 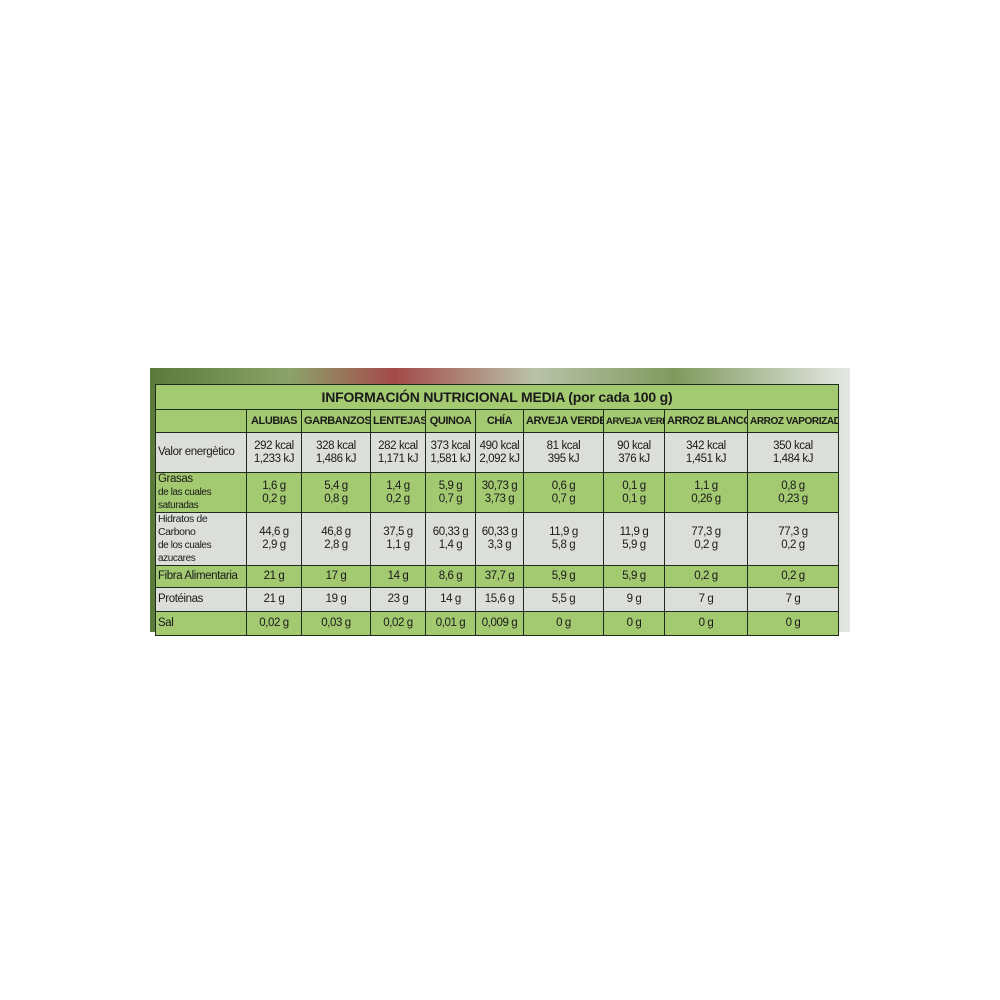 I want to click on value-line: 30,73 g, so click(x=499, y=485).